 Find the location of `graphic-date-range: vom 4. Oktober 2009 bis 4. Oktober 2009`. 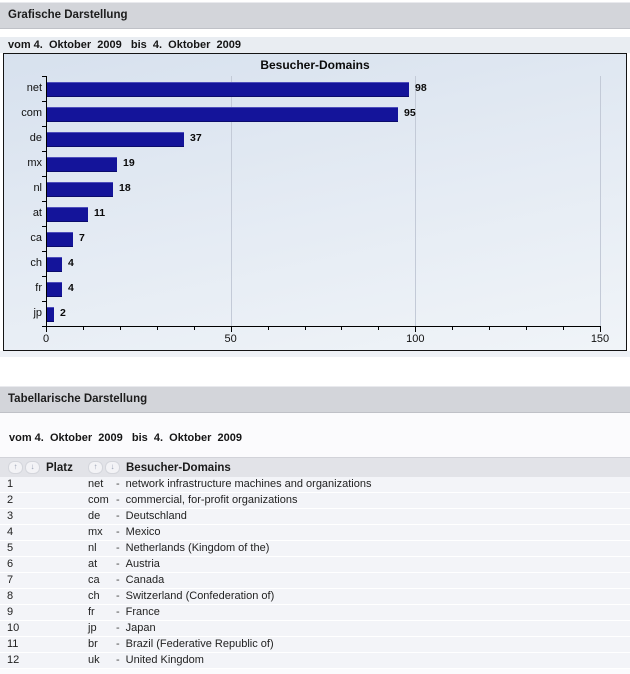

graphic-date-range: vom 4. Oktober 2009 bis 4. Oktober 2009 is located at coordinates (315, 45).